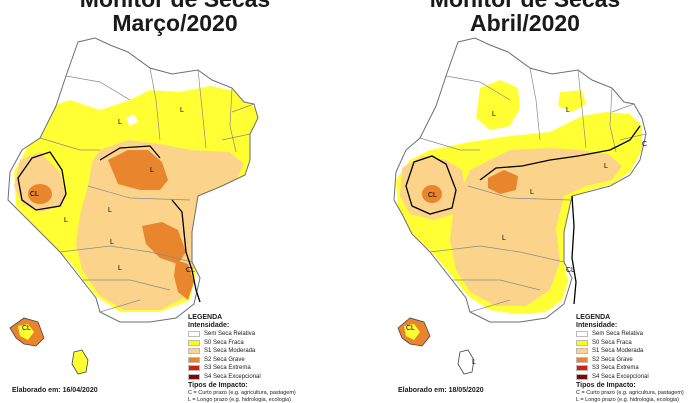 The height and width of the screenshot is (403, 700). I want to click on elaborated-date: Elaborado em: 16/04/2020, so click(55, 390).